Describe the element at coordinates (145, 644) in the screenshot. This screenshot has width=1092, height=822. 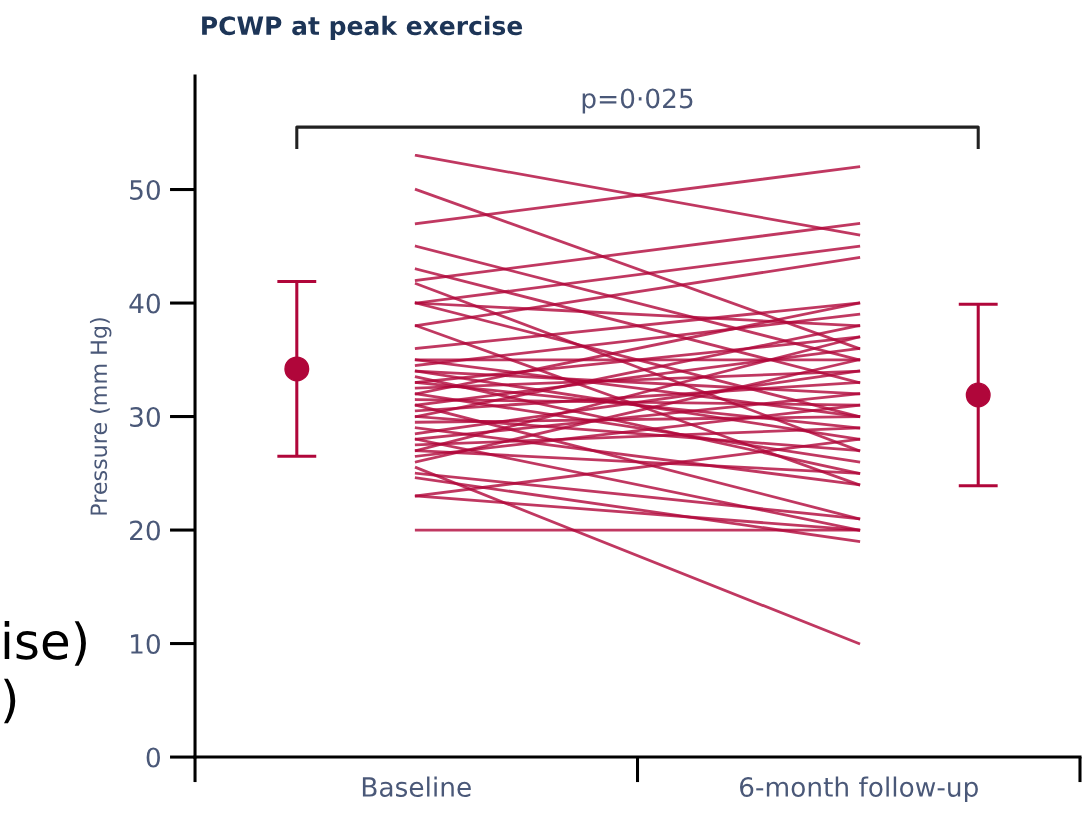
I see `y-tick-label: 10` at that location.